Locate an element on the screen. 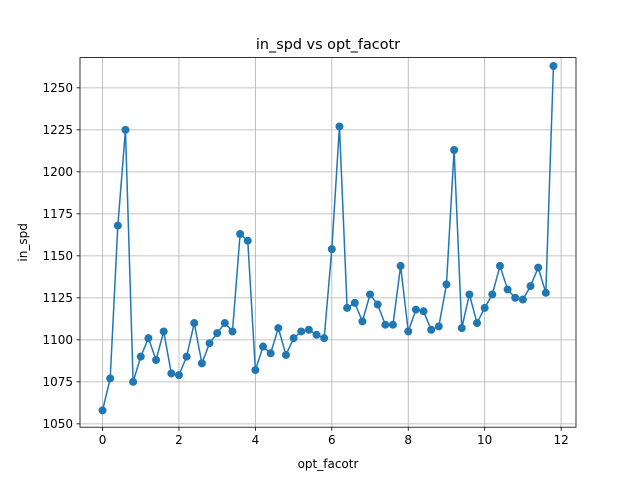 Image resolution: width=640 pixels, height=480 pixels. x-tick-label: 12 is located at coordinates (560, 440).